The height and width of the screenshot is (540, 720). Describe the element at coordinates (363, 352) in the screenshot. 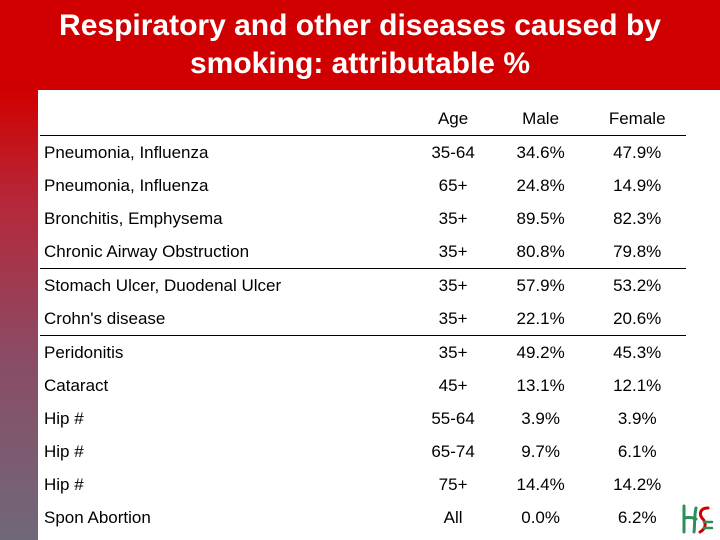

I see `table-row: Peridonitis 35+ 49.2% 45.3%` at that location.